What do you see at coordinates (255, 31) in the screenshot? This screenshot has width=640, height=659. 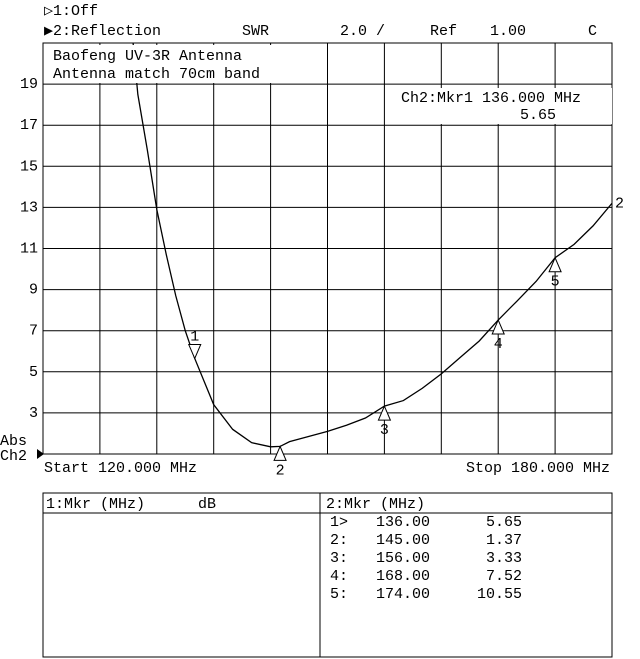 I see `format: SWR` at bounding box center [255, 31].